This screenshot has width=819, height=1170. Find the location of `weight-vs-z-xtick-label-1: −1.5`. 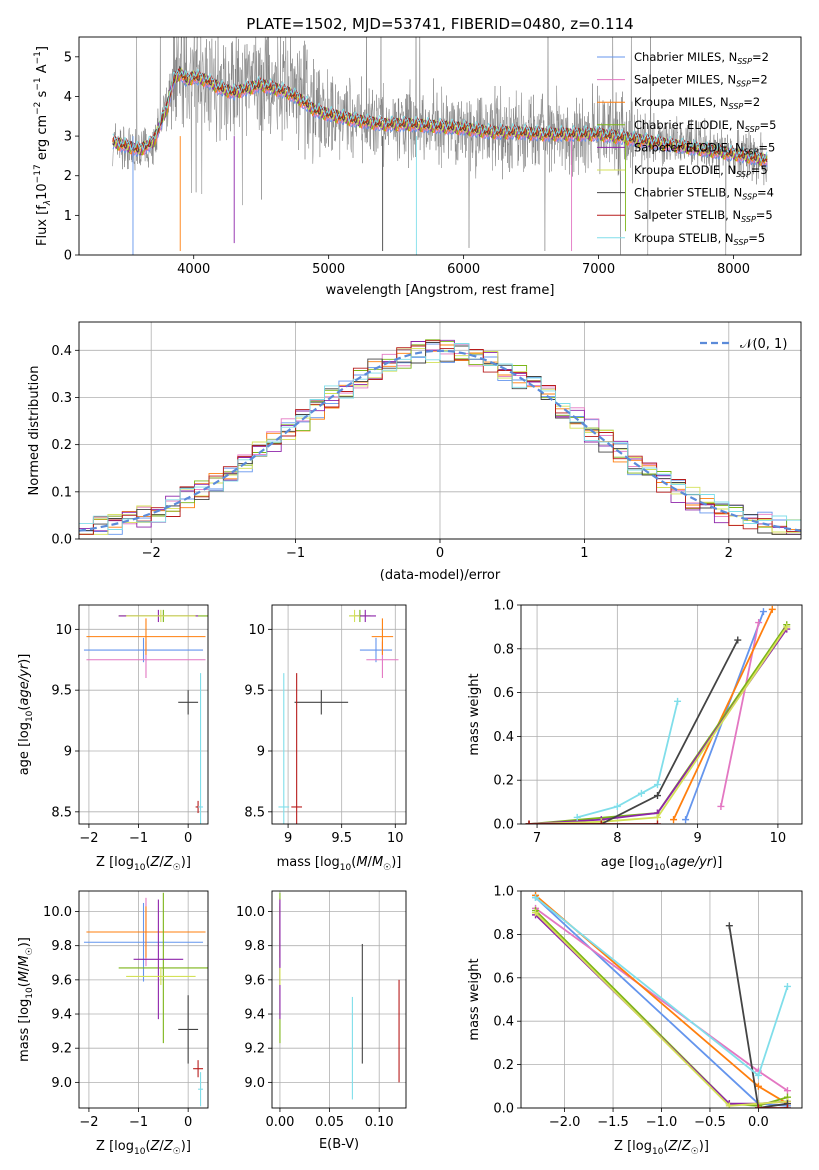

weight-vs-z-xtick-label-1: −1.5 is located at coordinates (613, 1122).